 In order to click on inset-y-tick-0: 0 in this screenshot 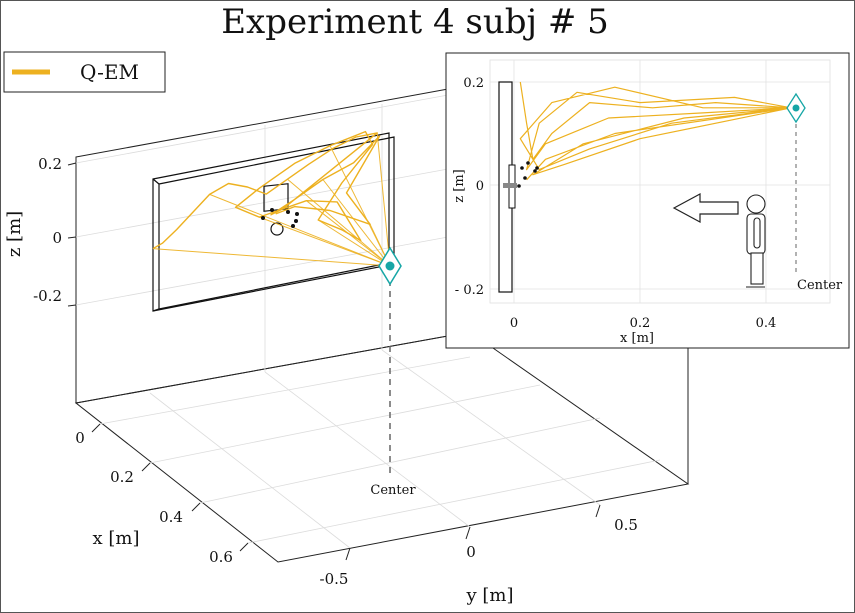, I will do `click(480, 186)`.